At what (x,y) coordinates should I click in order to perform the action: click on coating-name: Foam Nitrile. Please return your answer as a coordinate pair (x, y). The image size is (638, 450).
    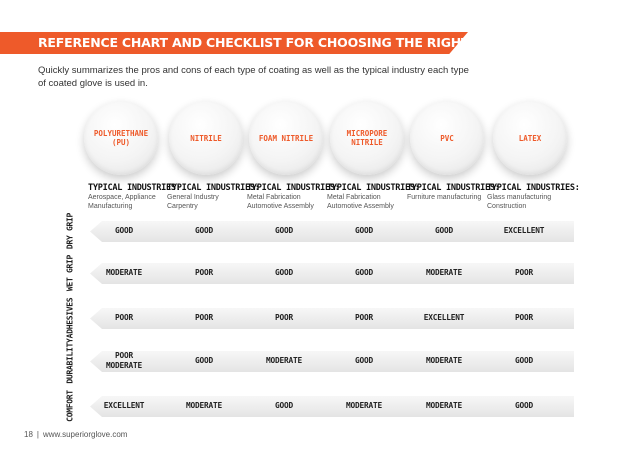
    Looking at the image, I should click on (286, 138).